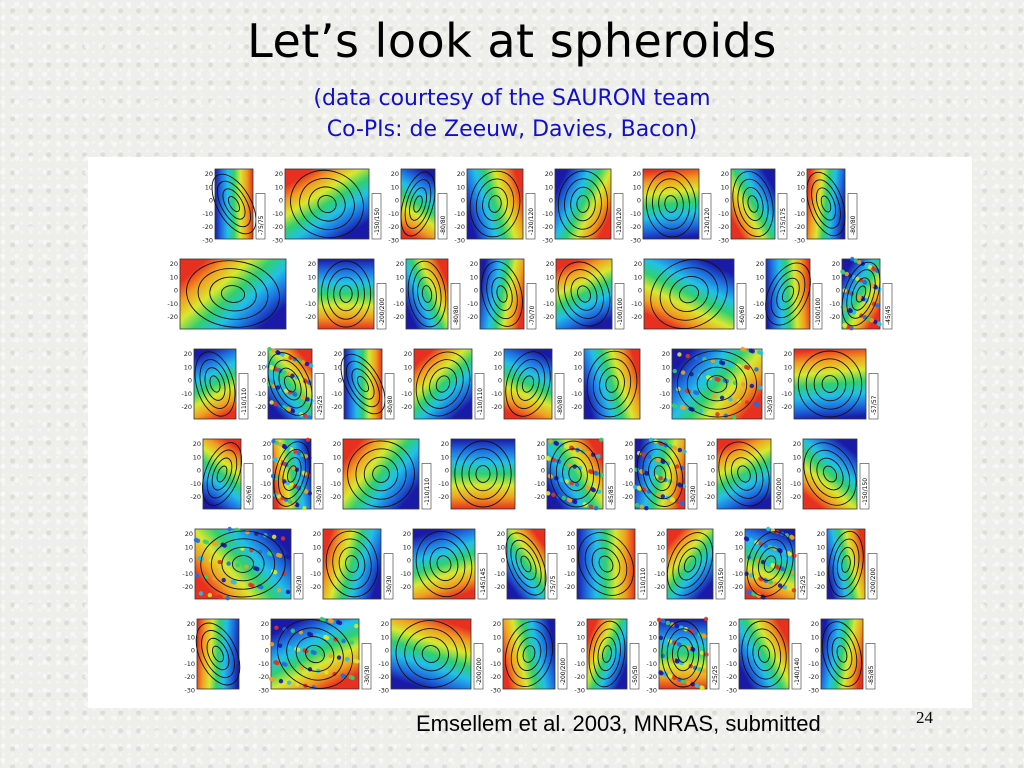 This screenshot has width=1024, height=768. Describe the element at coordinates (367, 675) in the screenshot. I see `velocity-scale-label: -30/30` at that location.